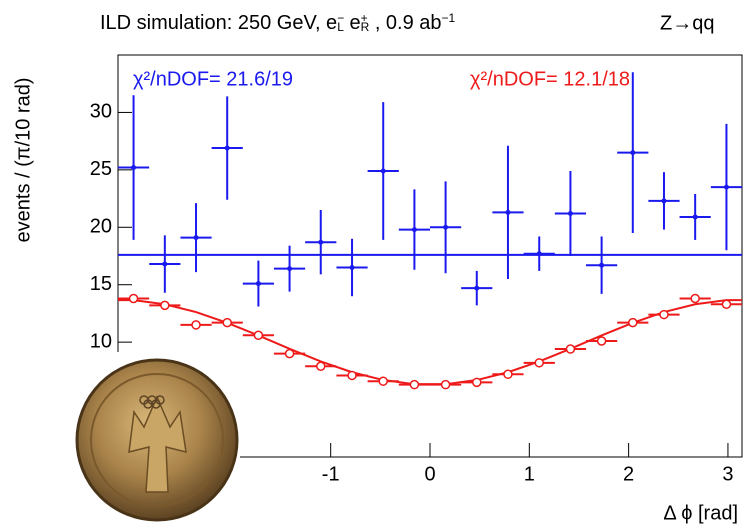 This screenshot has width=746, height=530. I want to click on title-part: −1, so click(449, 18).